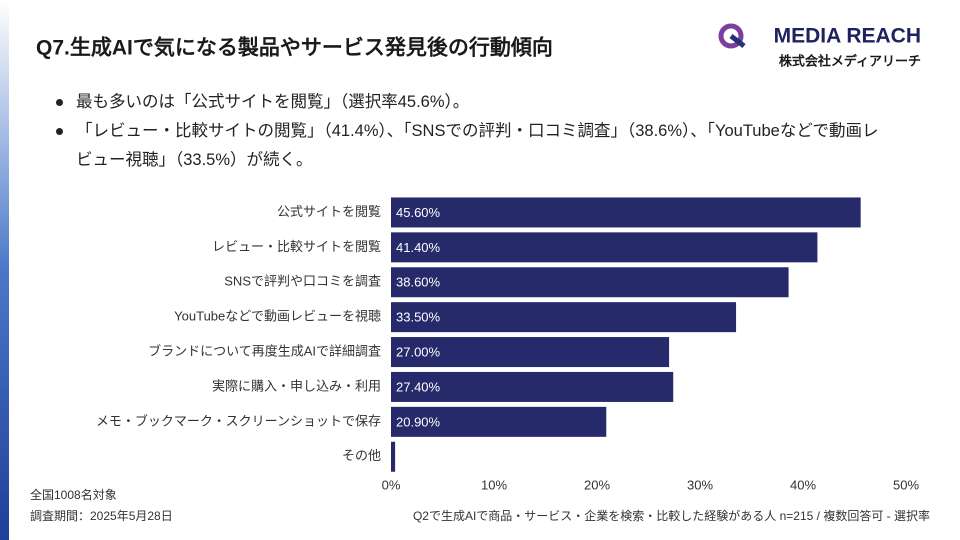 The image size is (960, 540). Describe the element at coordinates (472, 102) in the screenshot. I see `bullet: 最も多いのは「公式サイトを閲覧」（選択率45.6%）。` at that location.